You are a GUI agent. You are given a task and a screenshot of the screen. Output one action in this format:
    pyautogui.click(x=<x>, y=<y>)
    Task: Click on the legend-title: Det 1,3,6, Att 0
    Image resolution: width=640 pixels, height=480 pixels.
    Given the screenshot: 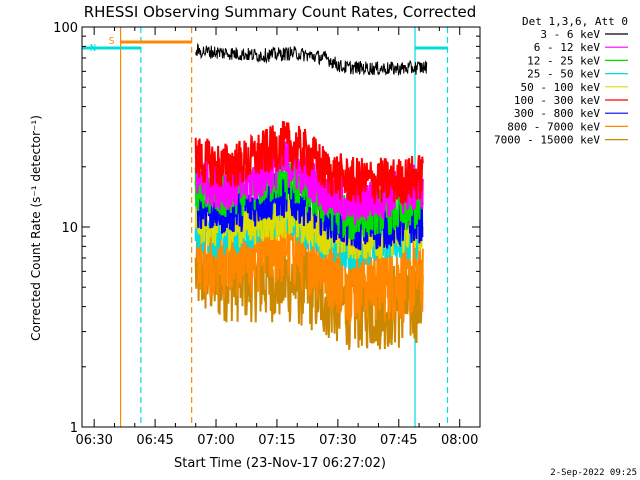 What is the action you would take?
    pyautogui.click(x=575, y=21)
    